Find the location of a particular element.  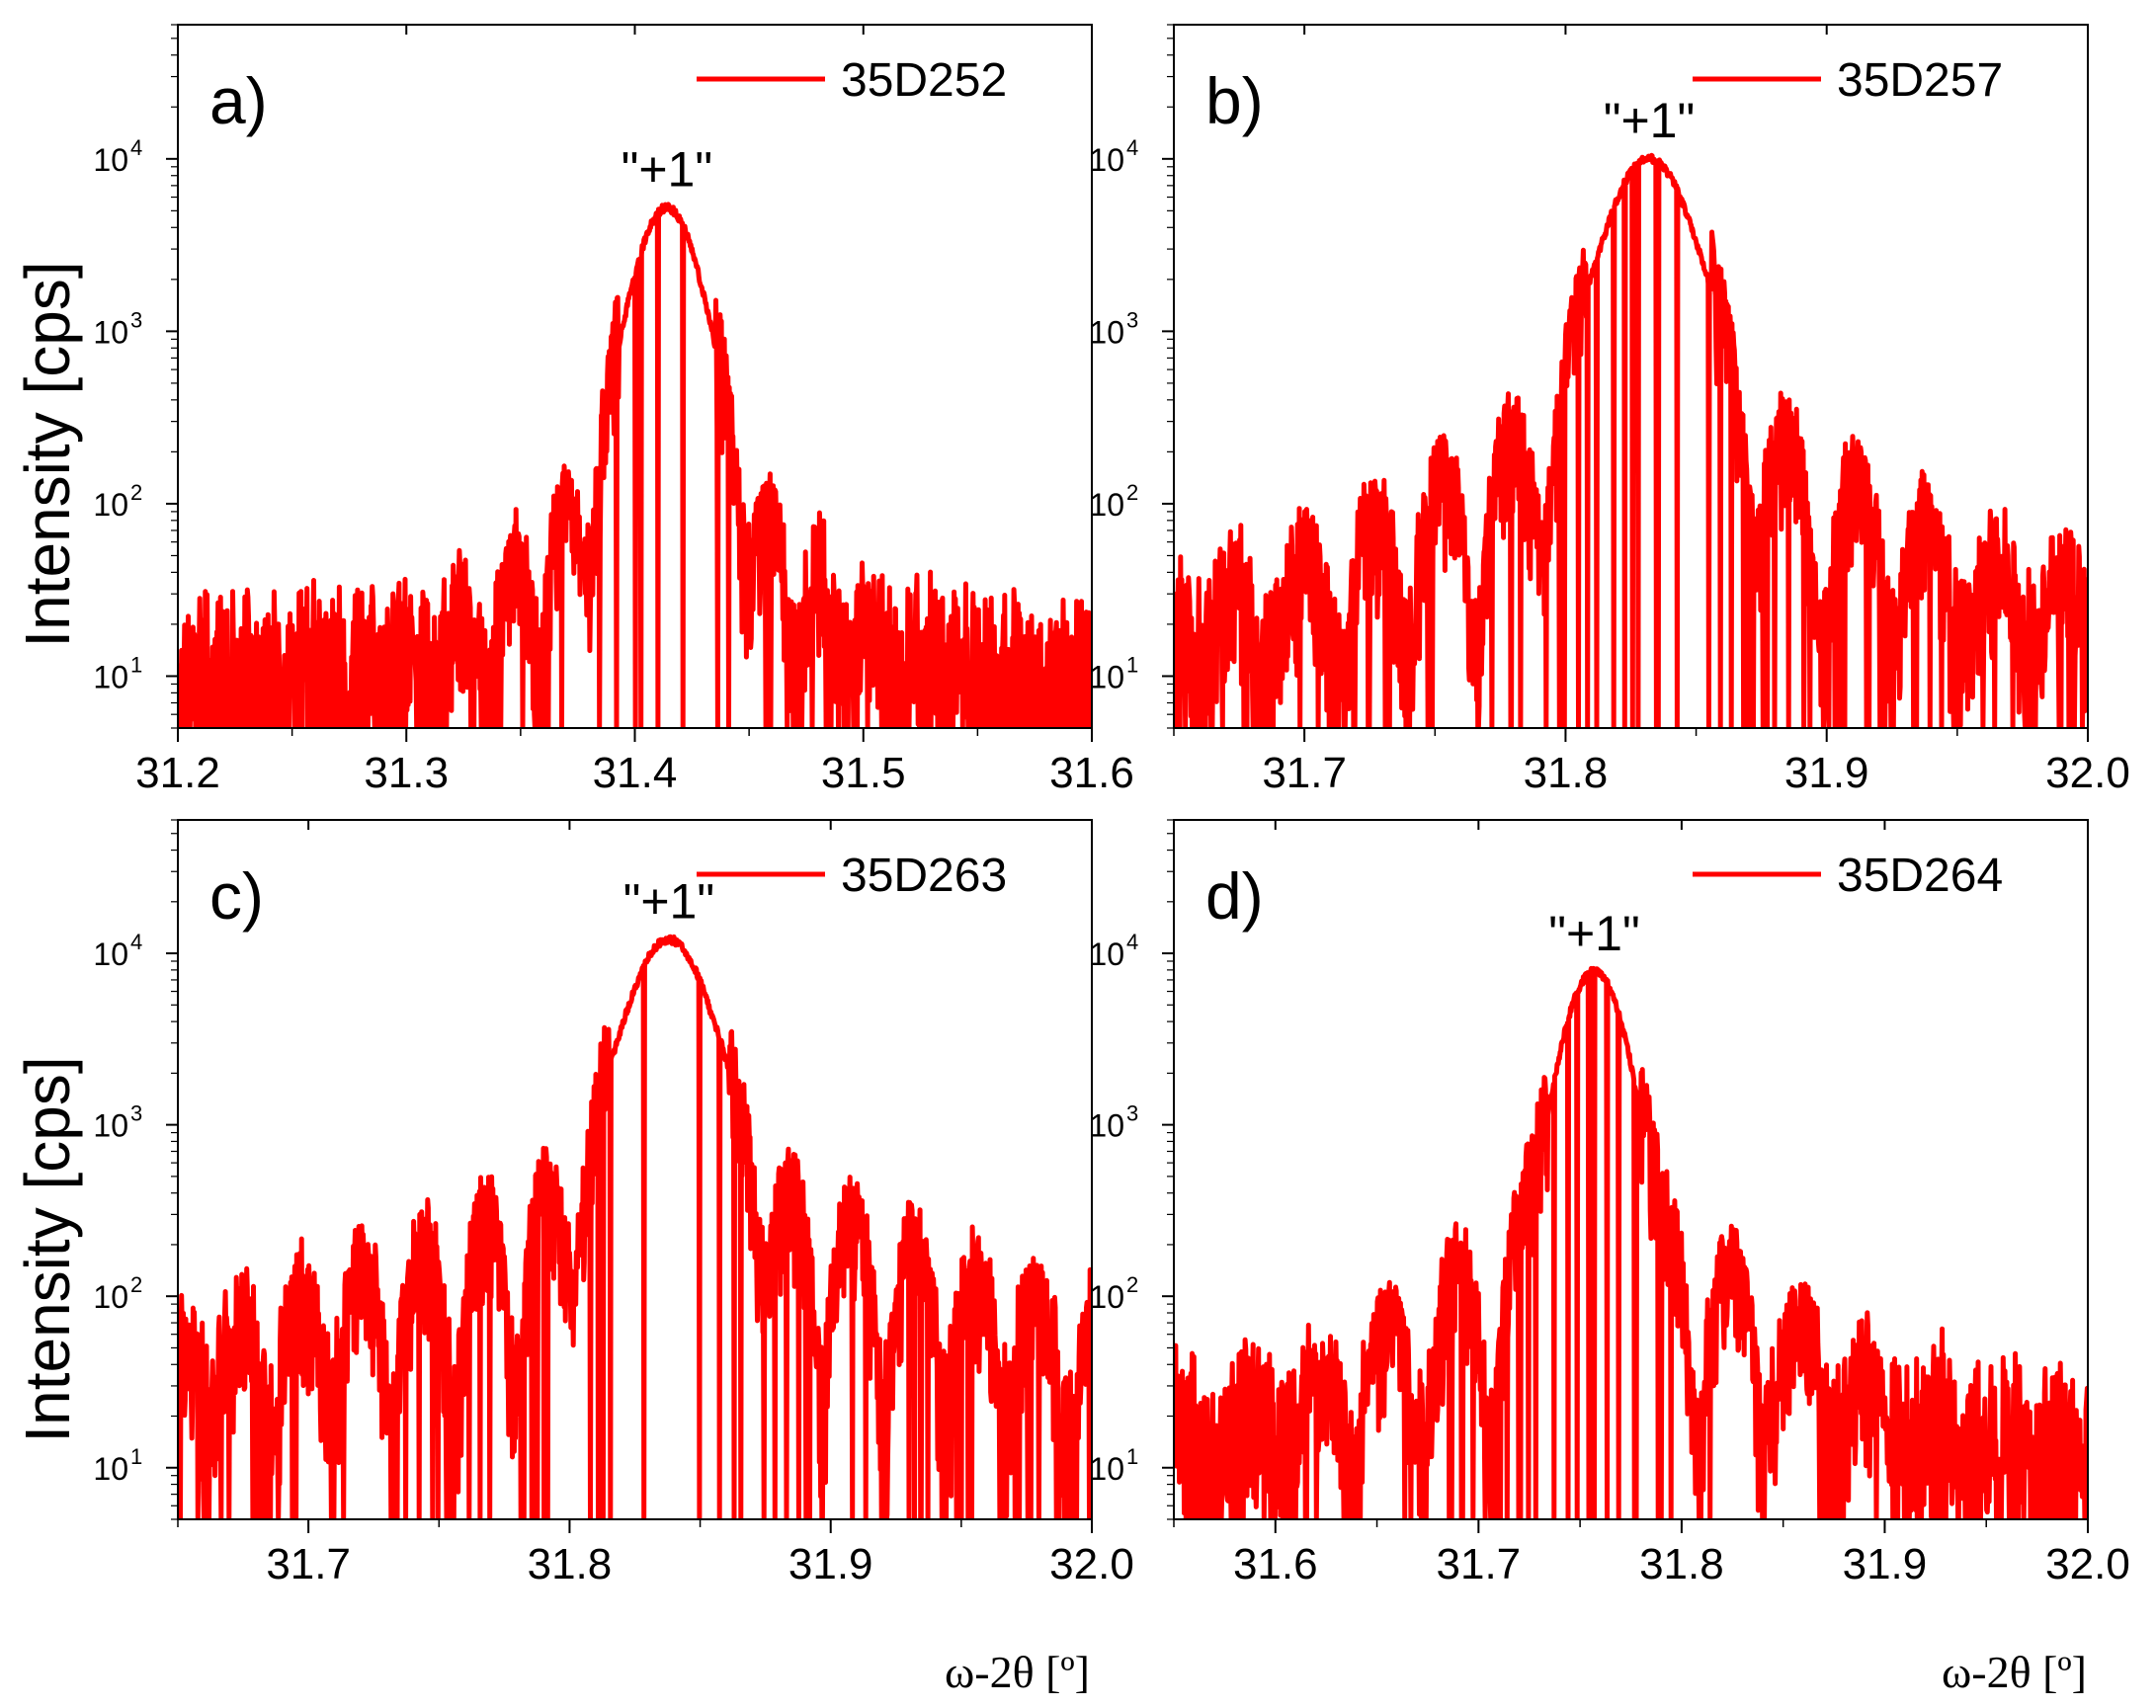

legend-label: 35D264 is located at coordinates (1920, 876).